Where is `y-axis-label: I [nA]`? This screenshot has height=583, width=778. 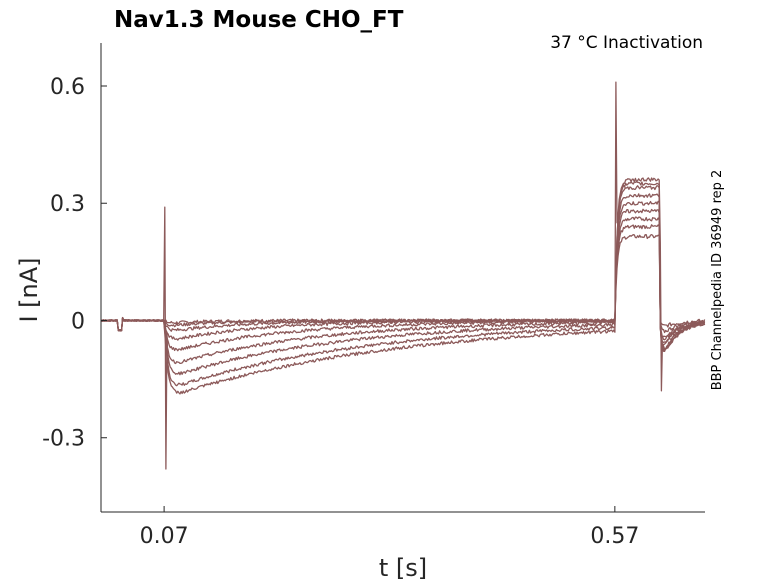
y-axis-label: I [nA] is located at coordinates (29, 289).